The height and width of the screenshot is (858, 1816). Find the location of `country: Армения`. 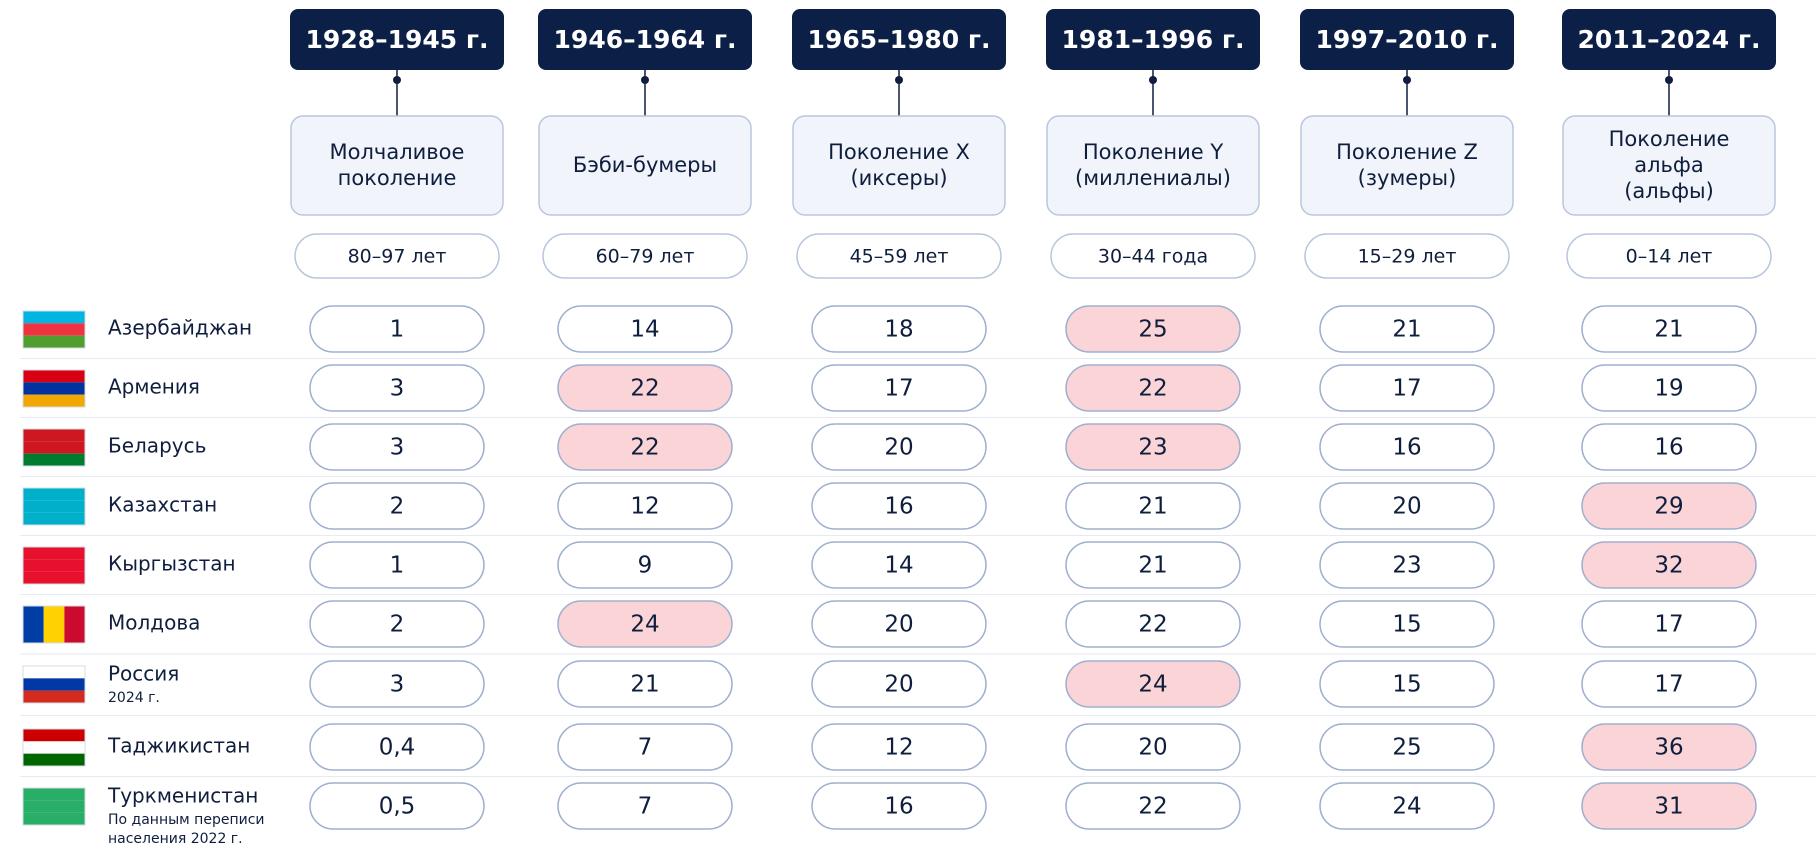

country: Армения is located at coordinates (154, 387).